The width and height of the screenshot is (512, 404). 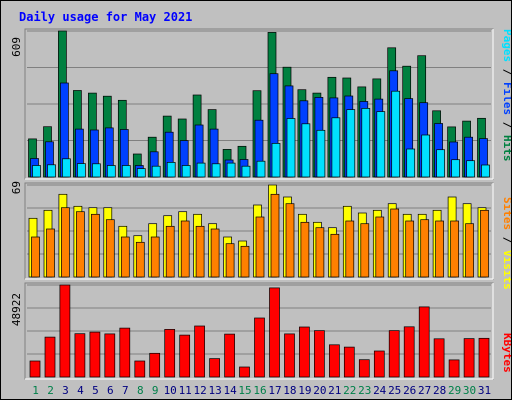 I want to click on day-label-13: 13, so click(x=214, y=390).